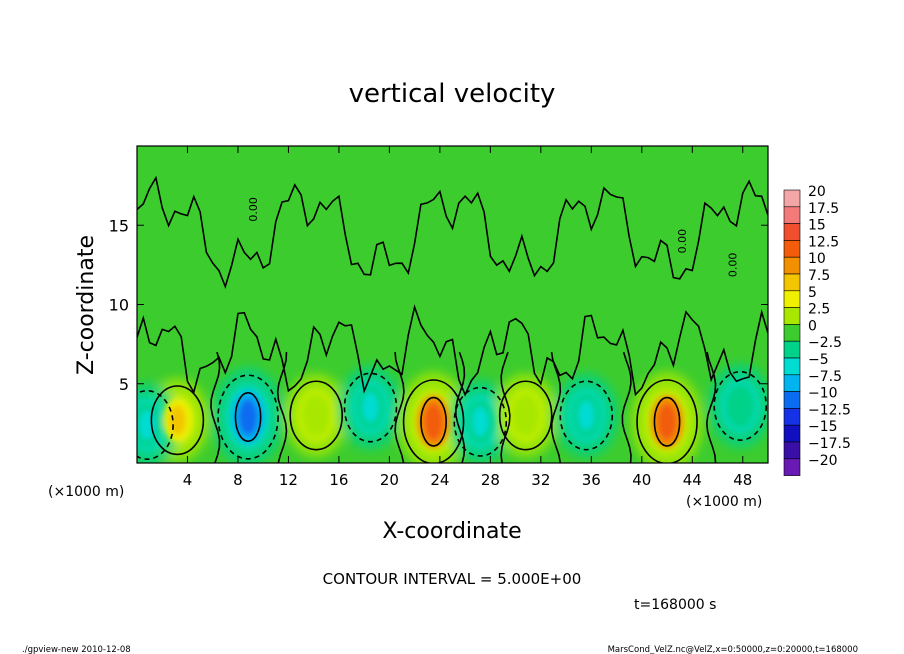 The width and height of the screenshot is (904, 654). I want to click on x-tick-label: 12, so click(288, 480).